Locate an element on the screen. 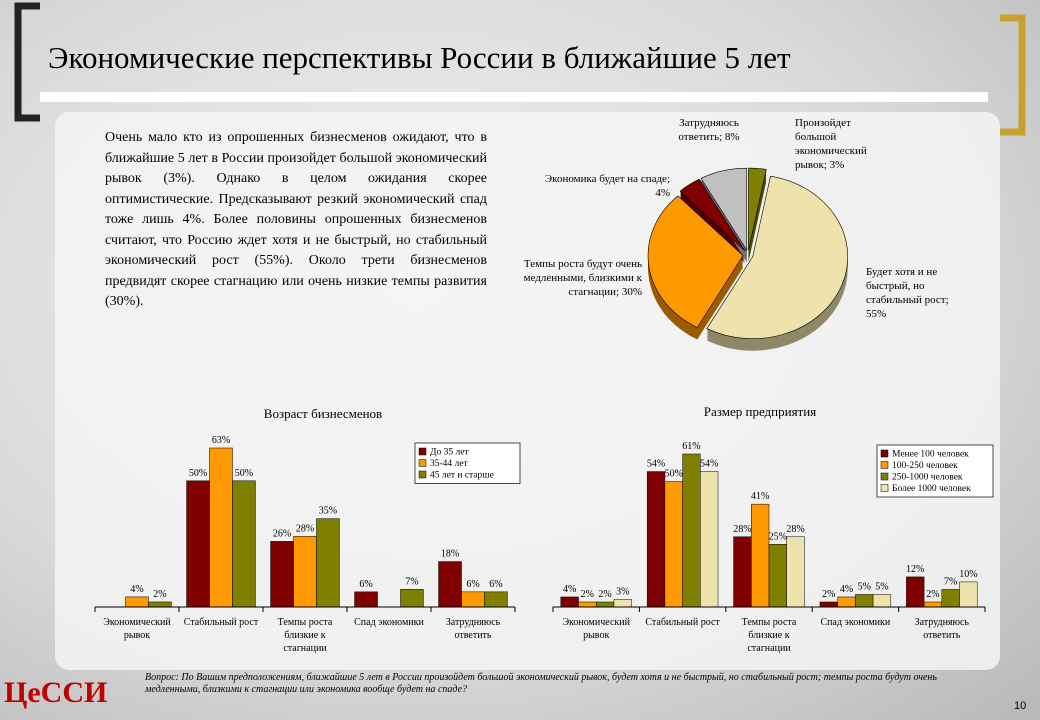 The height and width of the screenshot is (720, 1040). legend-label: 45 лет и старше is located at coordinates (462, 476).